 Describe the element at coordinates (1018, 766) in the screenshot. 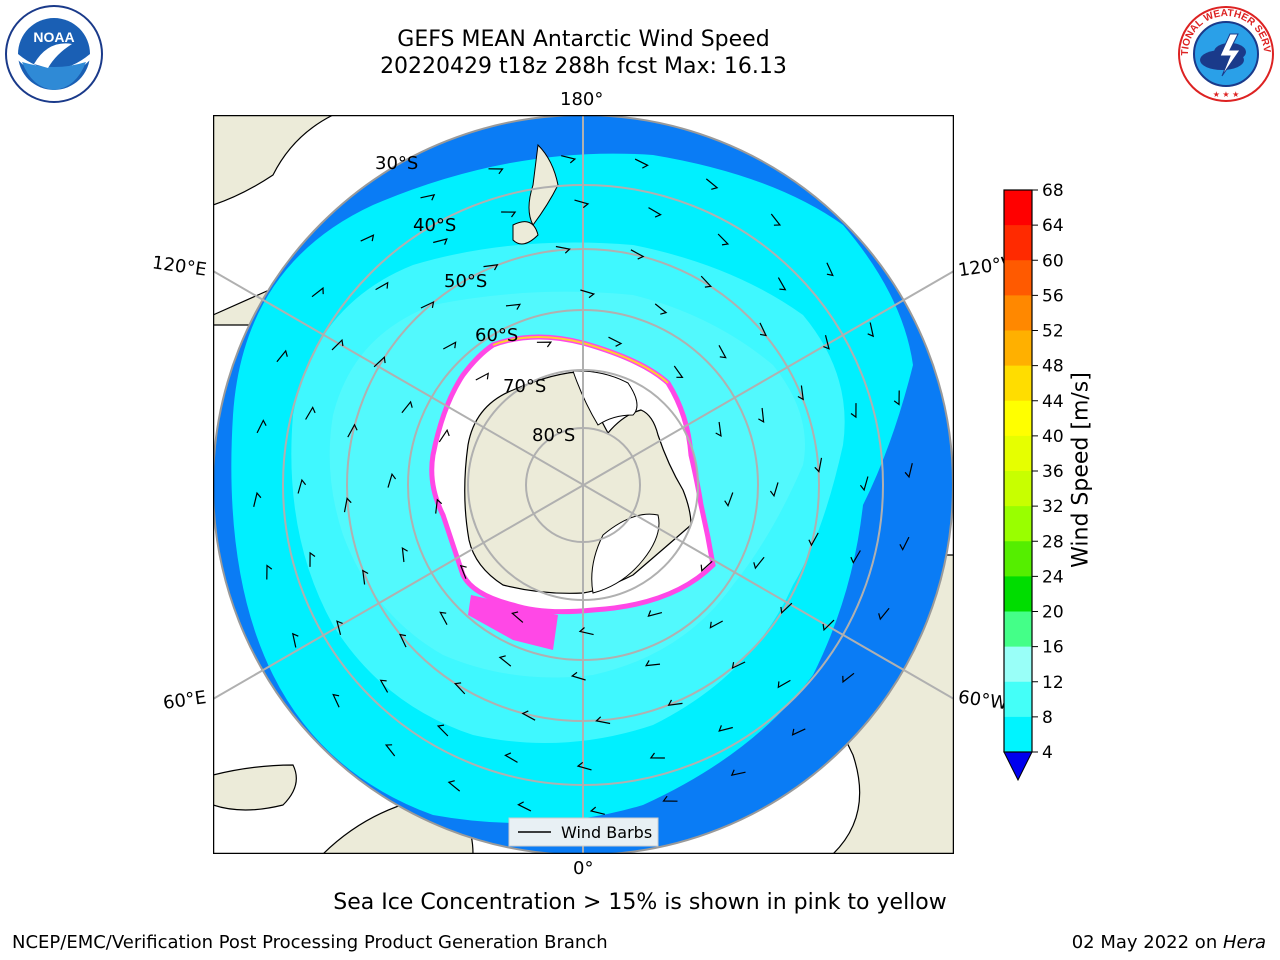

I see `colorbar-extend-arrow` at that location.